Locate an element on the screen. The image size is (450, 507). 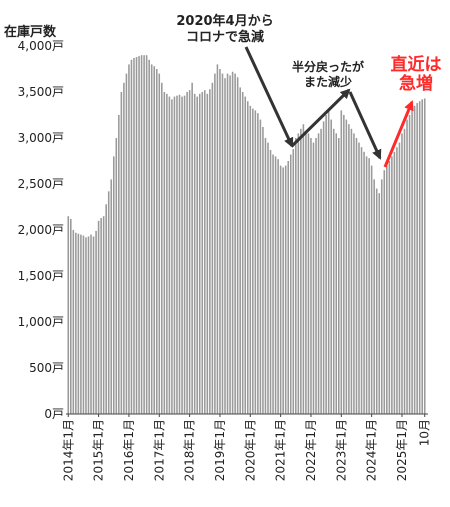
covid-annotation-line2: コロナで急減 is located at coordinates (224, 37).